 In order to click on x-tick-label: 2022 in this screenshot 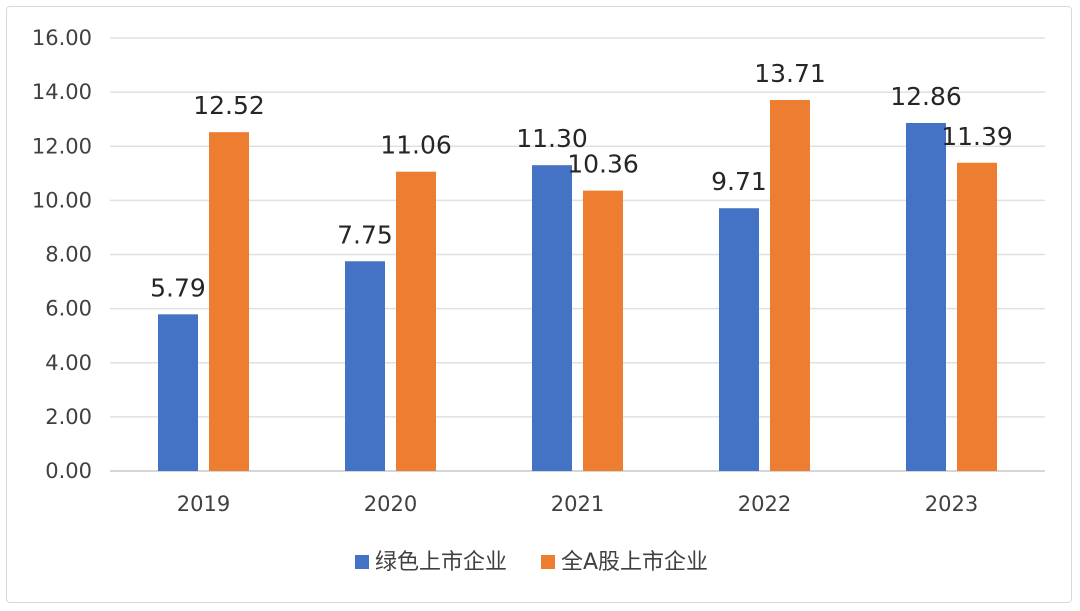, I will do `click(764, 504)`.